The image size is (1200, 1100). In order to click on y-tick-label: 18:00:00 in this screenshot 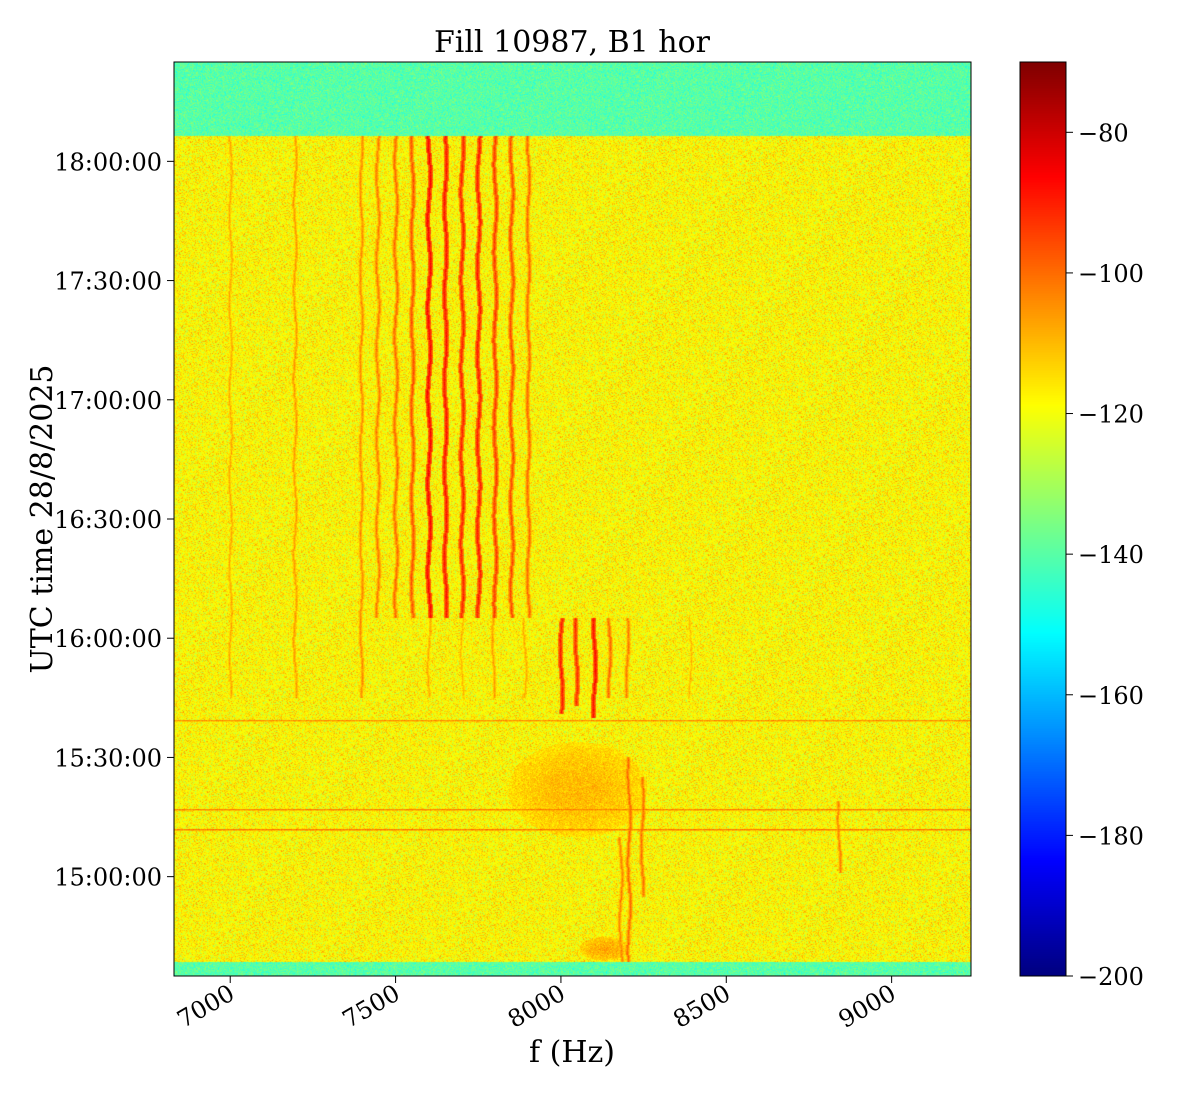, I will do `click(108, 162)`.